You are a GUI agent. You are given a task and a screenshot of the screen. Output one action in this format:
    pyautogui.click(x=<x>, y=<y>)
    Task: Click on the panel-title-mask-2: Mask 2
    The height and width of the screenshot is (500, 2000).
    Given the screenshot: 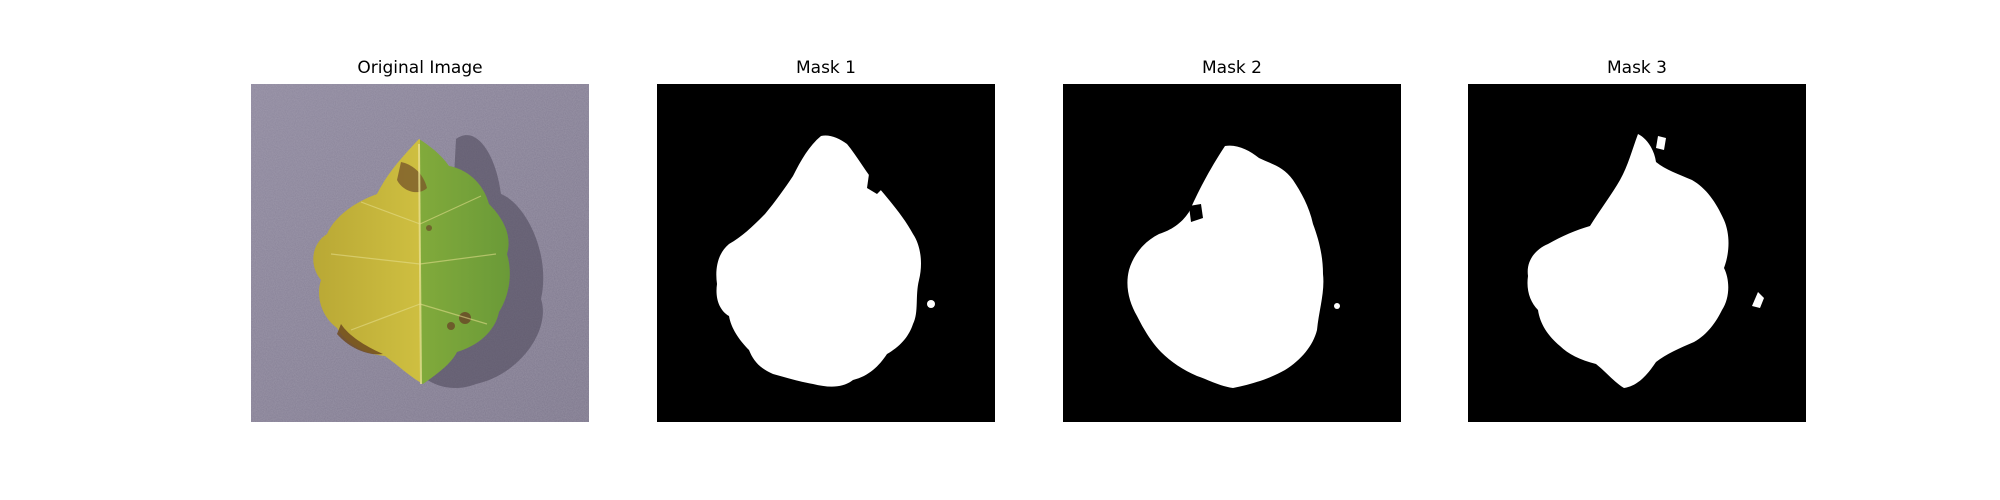 What is the action you would take?
    pyautogui.click(x=1231, y=68)
    